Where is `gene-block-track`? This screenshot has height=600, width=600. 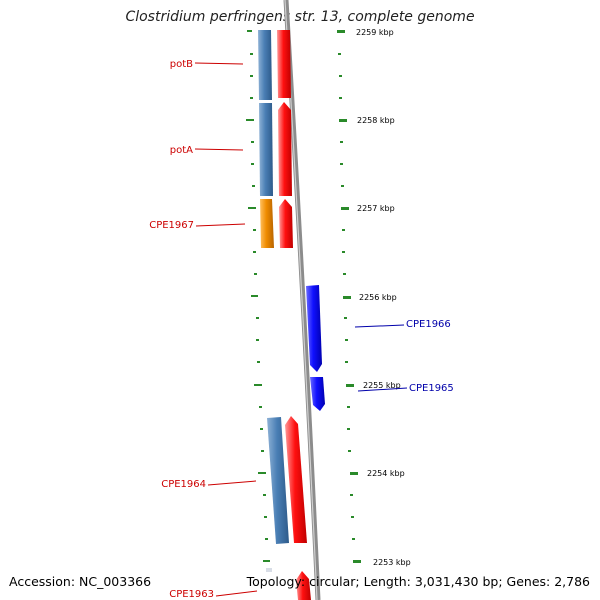 gene-block-track is located at coordinates (273, 287).